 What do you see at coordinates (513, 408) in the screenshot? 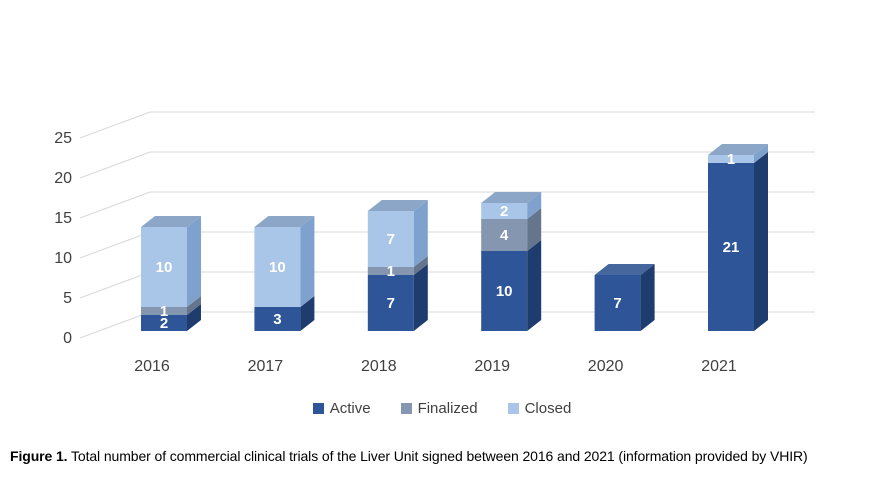
I see `legend-swatch-closed` at bounding box center [513, 408].